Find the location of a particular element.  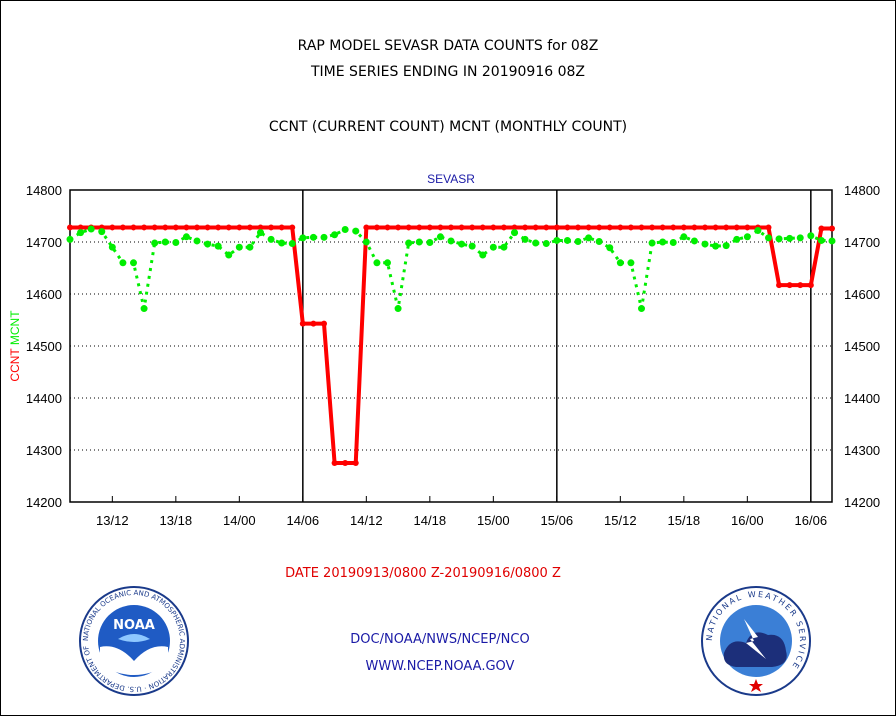

y-tick-label-left: 14800 is located at coordinates (44, 190).